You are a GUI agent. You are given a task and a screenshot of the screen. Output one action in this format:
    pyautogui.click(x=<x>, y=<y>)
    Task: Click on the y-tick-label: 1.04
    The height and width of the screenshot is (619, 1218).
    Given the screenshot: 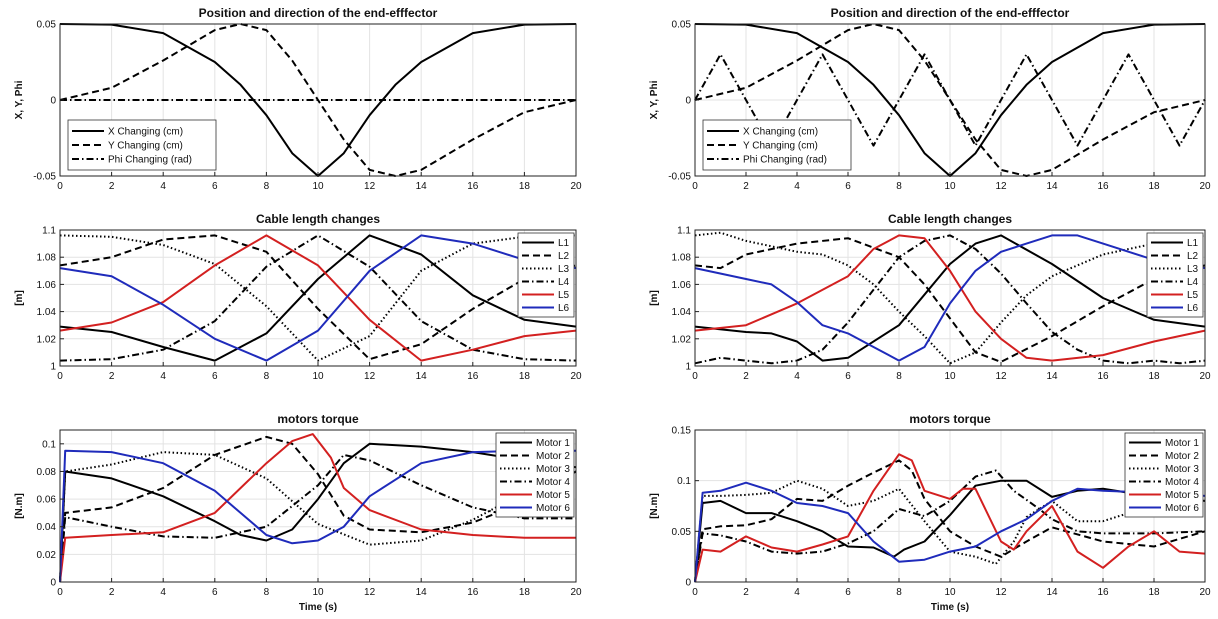 What is the action you would take?
    pyautogui.click(x=682, y=312)
    